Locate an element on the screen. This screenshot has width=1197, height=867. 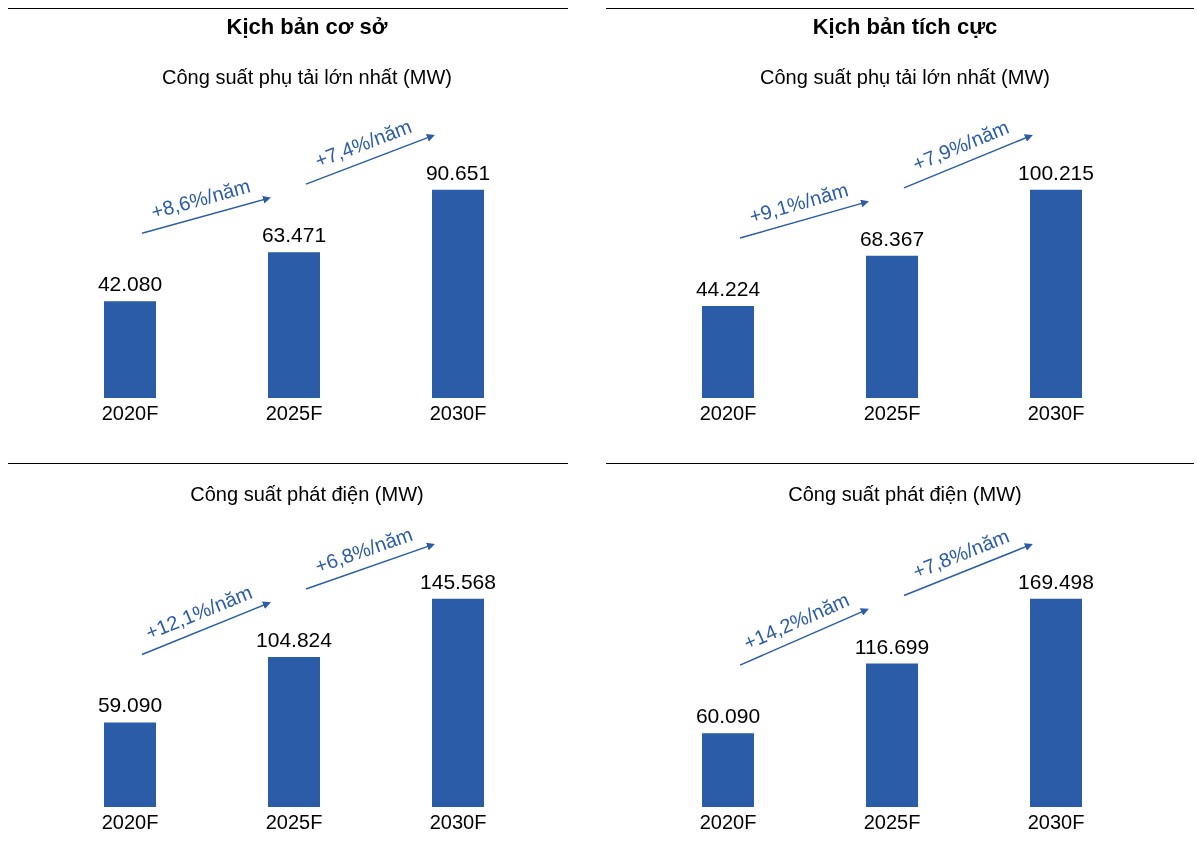
data-label: 90.651 is located at coordinates (458, 172).